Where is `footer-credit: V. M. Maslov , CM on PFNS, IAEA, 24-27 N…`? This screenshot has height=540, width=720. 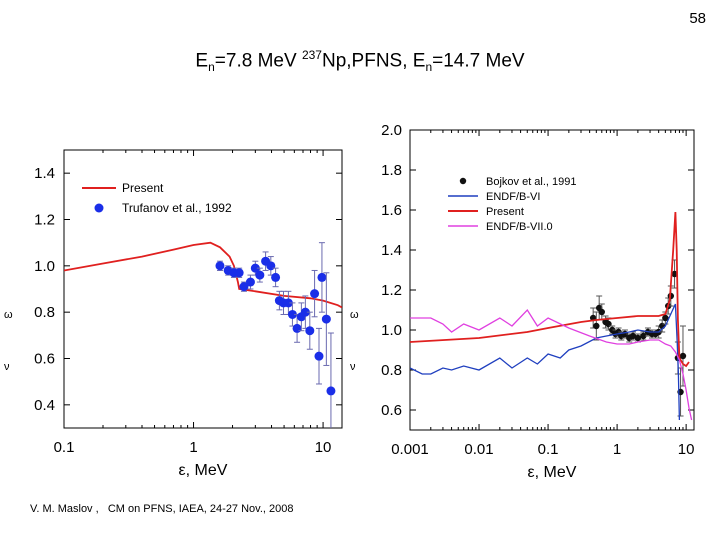
footer-credit: V. M. Maslov , CM on PFNS, IAEA, 24-27 N… is located at coordinates (162, 509).